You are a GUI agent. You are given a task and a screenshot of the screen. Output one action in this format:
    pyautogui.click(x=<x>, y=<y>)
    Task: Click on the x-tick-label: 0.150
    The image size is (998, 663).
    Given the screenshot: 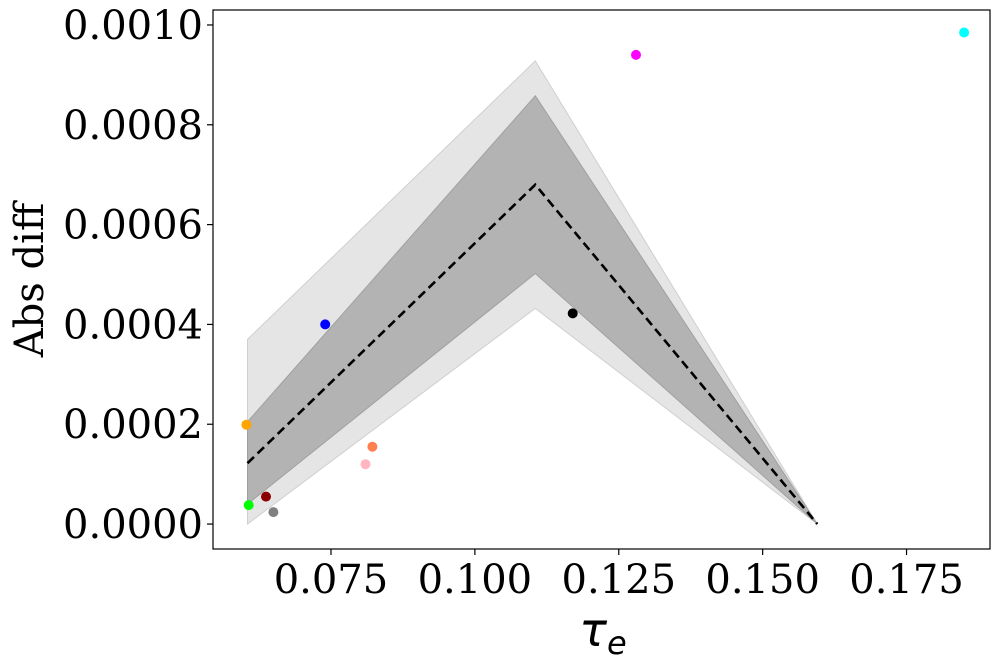 What is the action you would take?
    pyautogui.click(x=762, y=580)
    